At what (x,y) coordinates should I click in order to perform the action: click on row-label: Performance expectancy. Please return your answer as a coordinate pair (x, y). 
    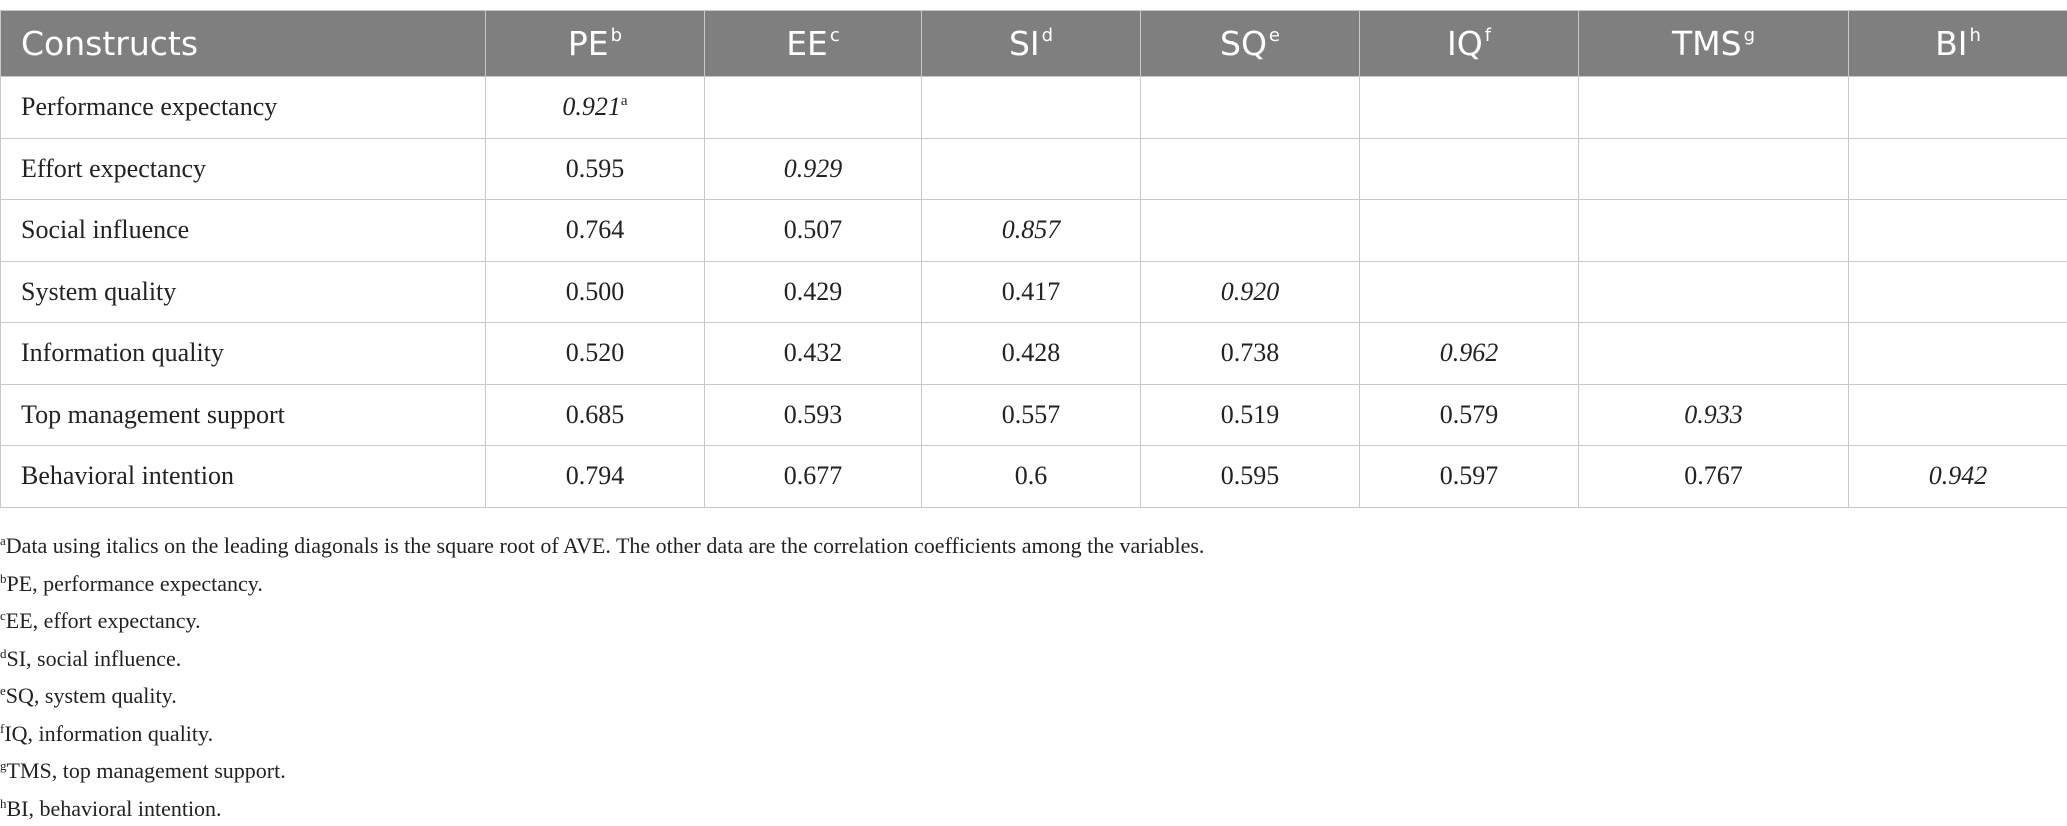
    Looking at the image, I should click on (243, 107).